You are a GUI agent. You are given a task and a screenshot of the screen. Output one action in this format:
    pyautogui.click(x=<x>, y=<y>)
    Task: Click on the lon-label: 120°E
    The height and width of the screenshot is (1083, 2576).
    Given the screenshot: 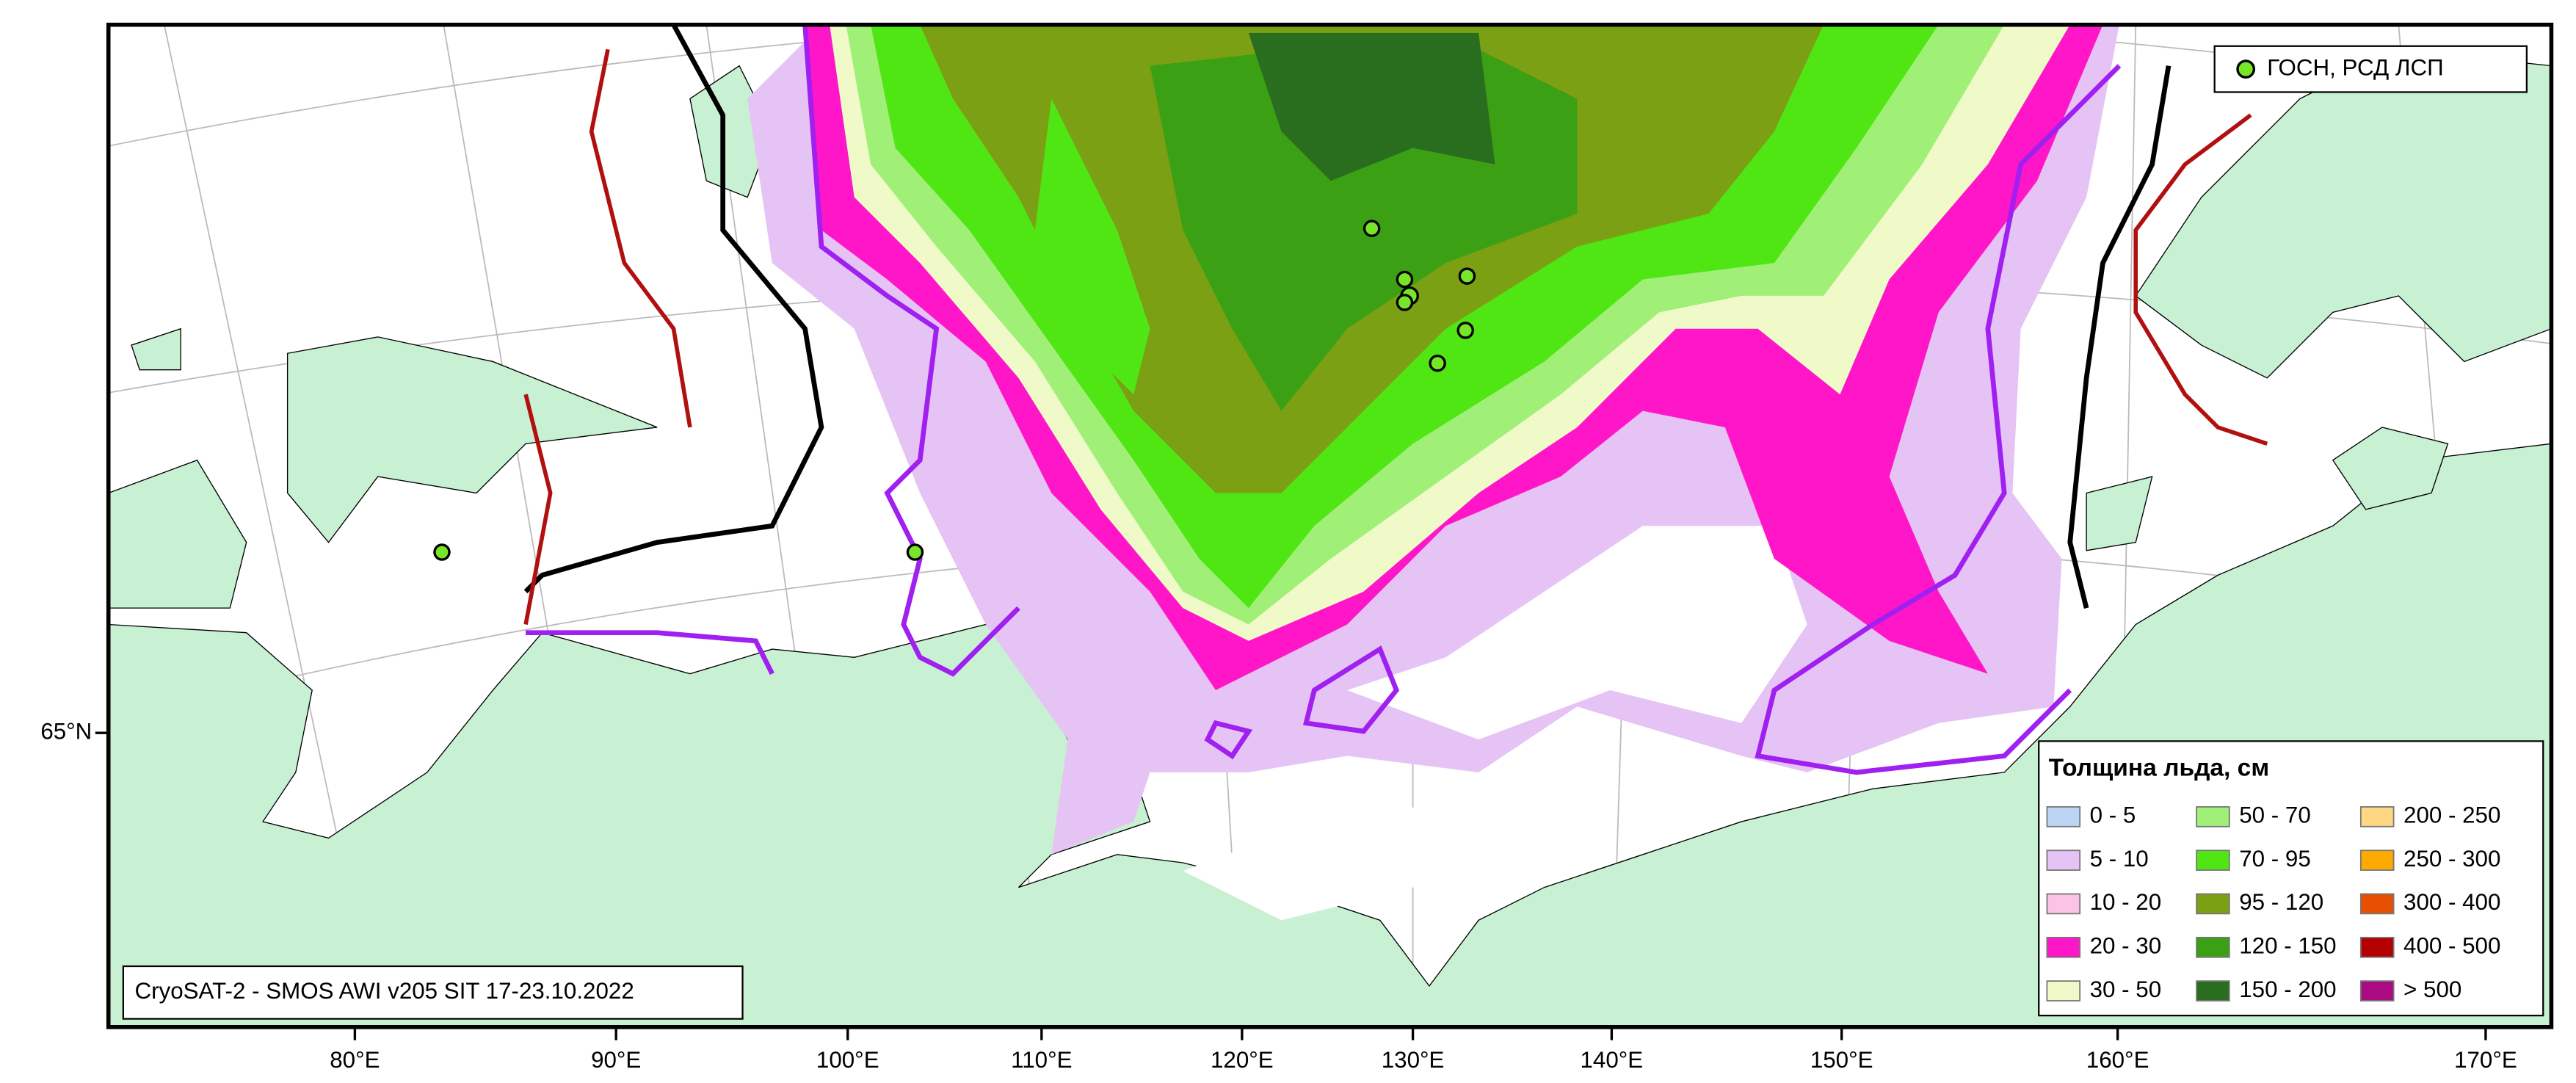 What is the action you would take?
    pyautogui.click(x=1243, y=1060)
    